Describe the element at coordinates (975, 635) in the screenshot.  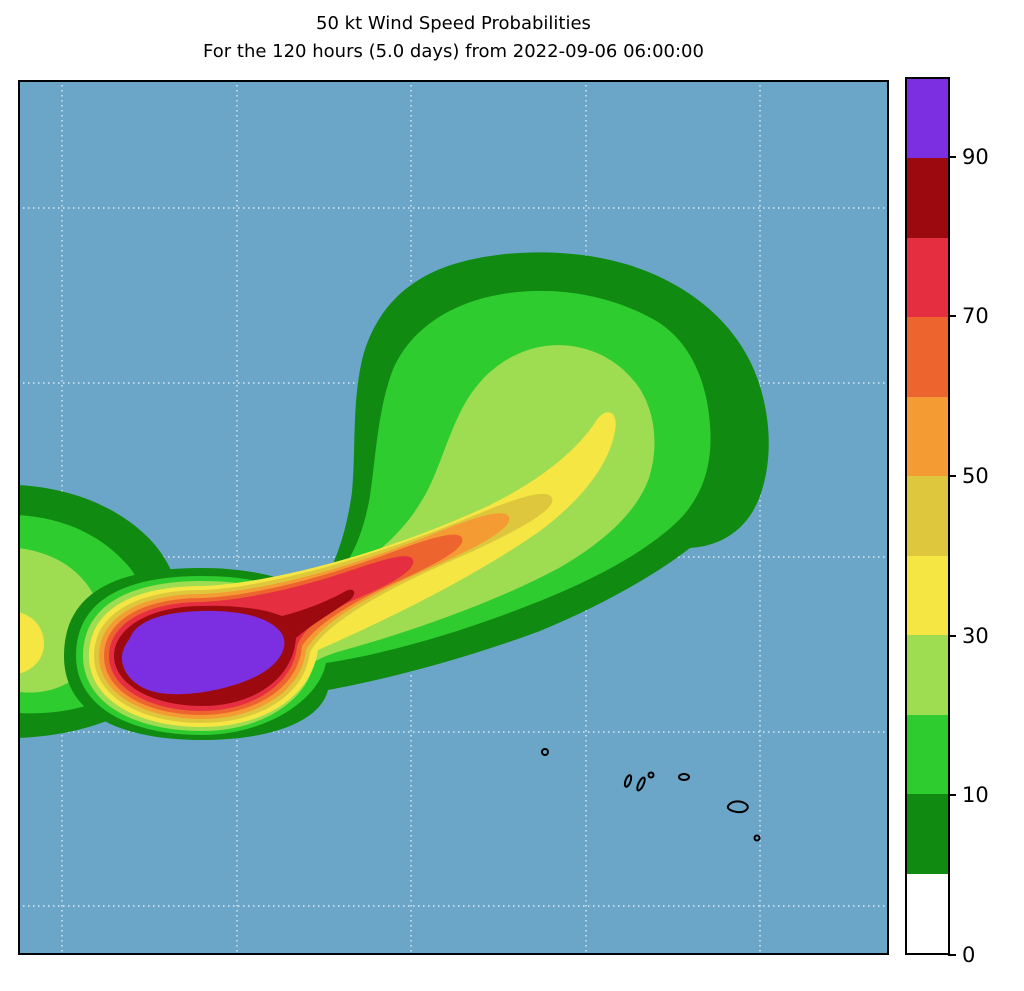
I see `colorbar-tick-label: 30` at that location.